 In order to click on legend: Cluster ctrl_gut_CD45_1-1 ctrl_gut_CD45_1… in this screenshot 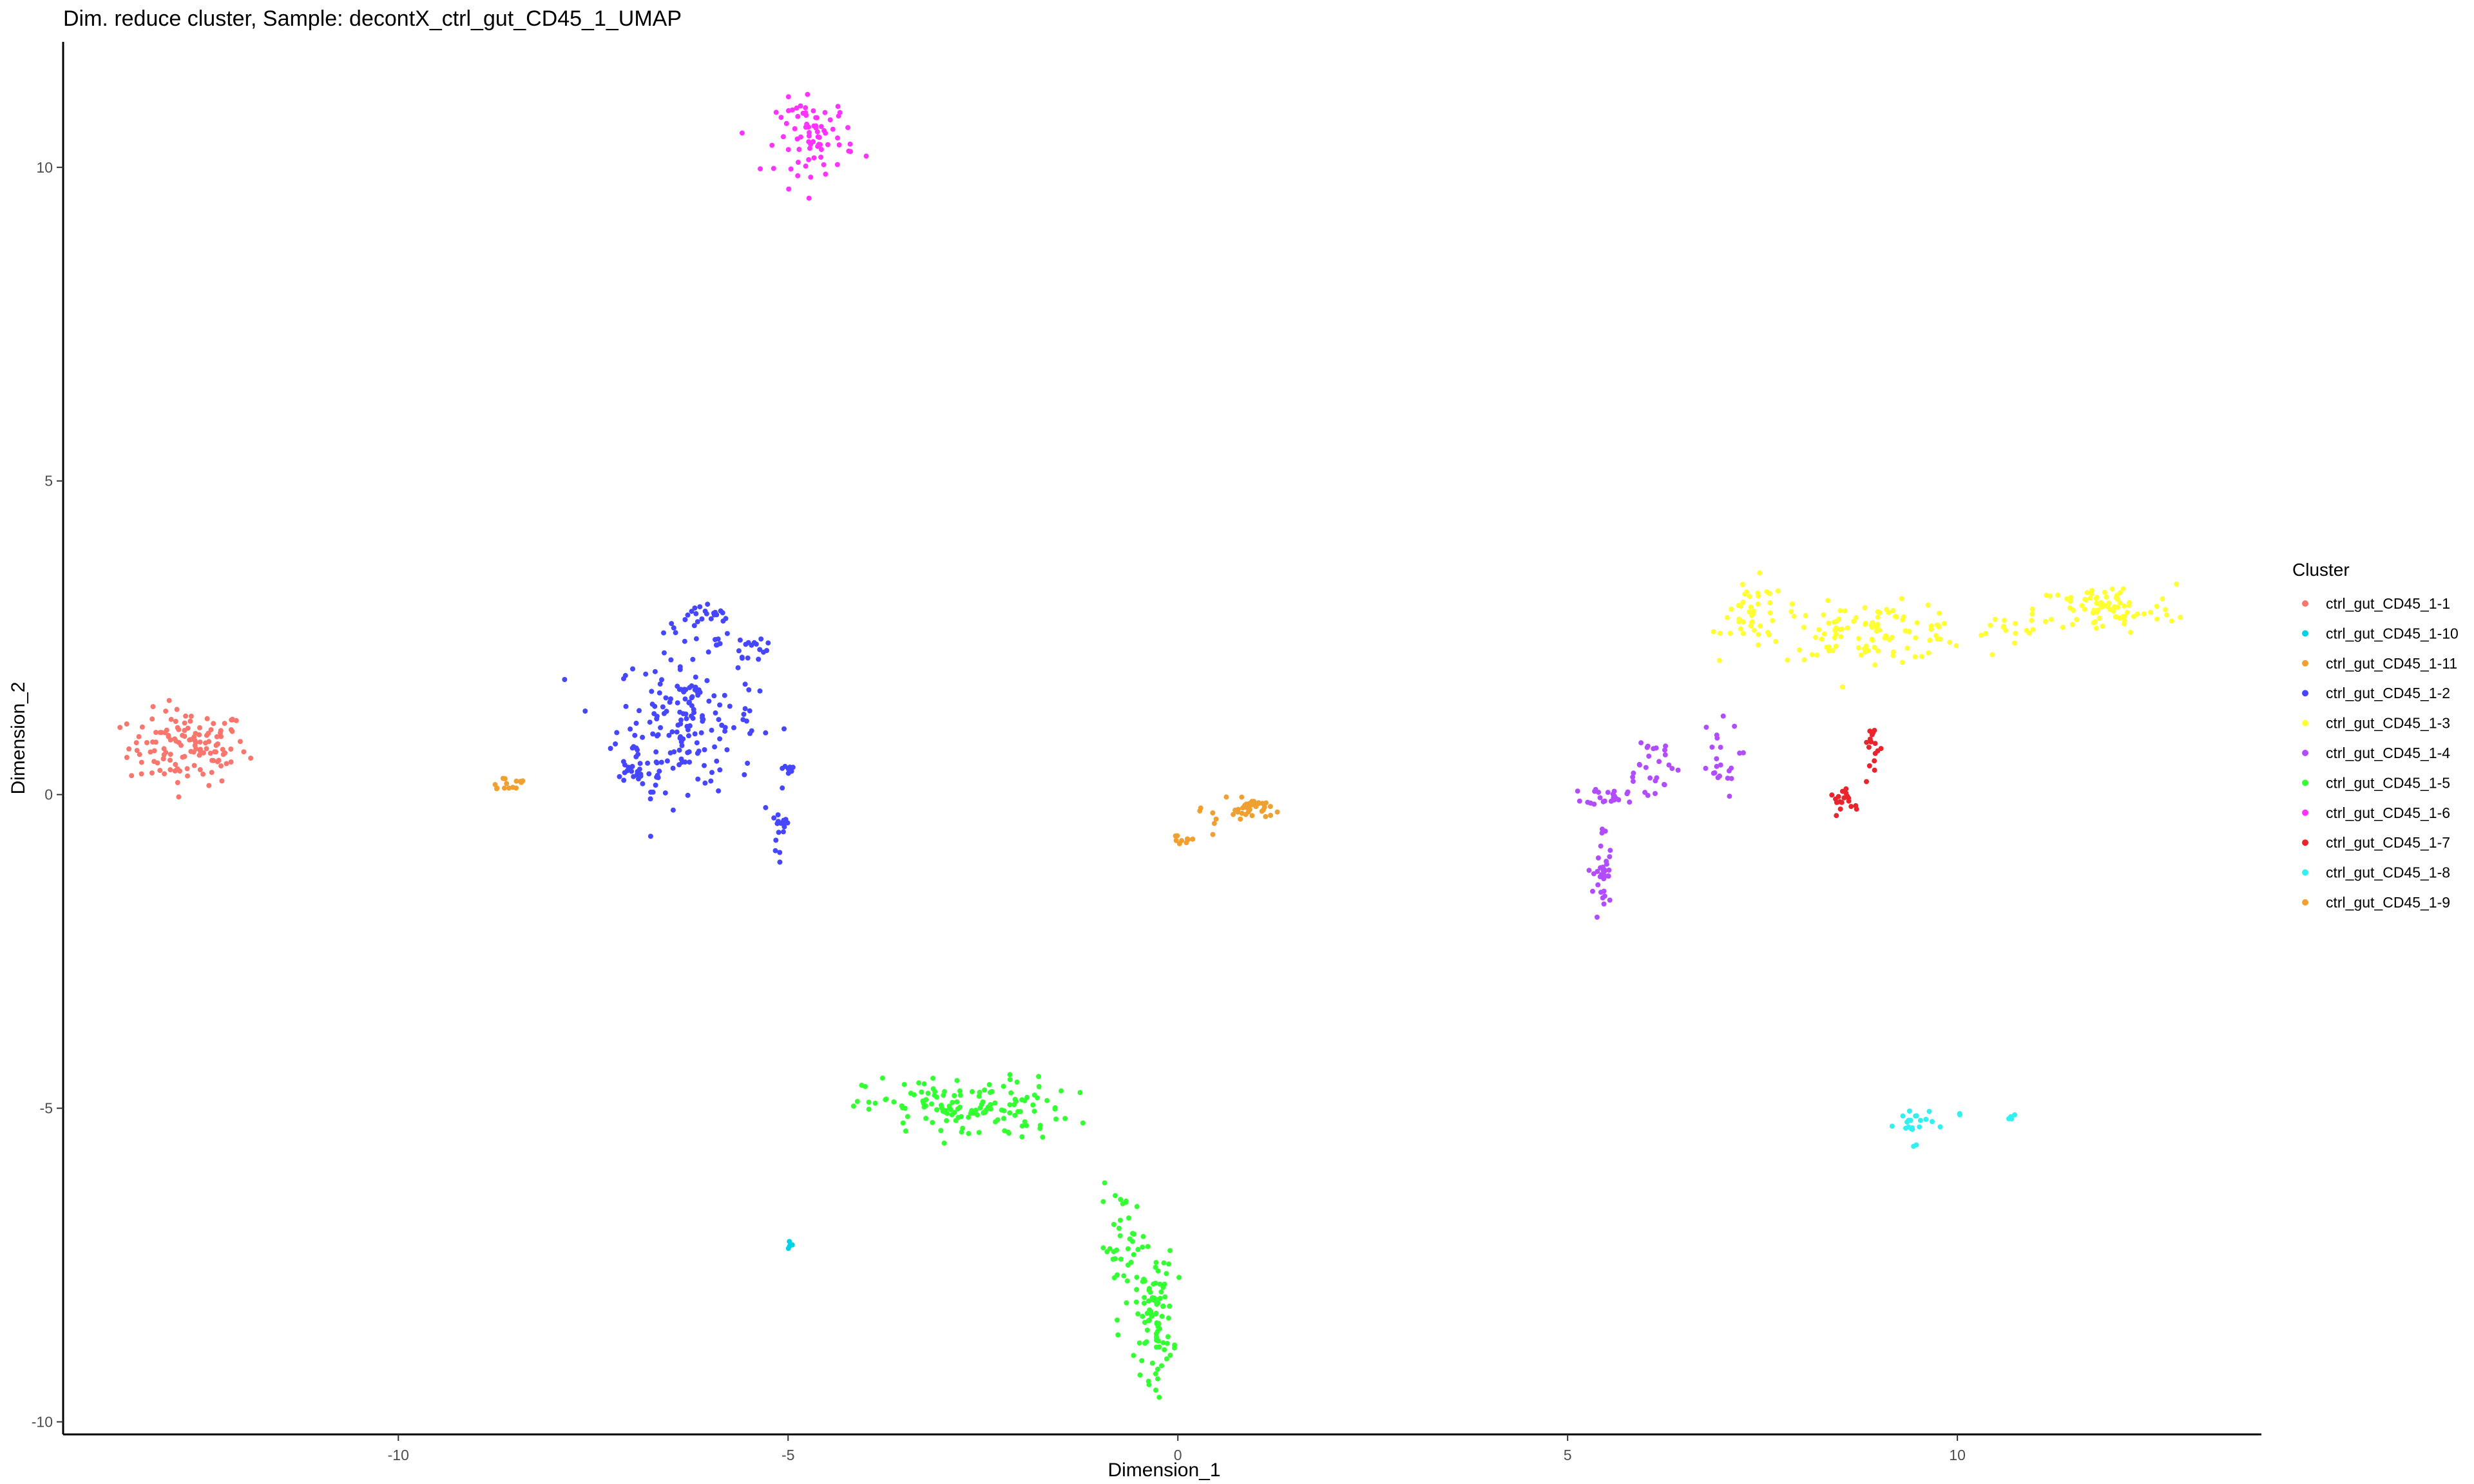, I will do `click(2375, 735)`.